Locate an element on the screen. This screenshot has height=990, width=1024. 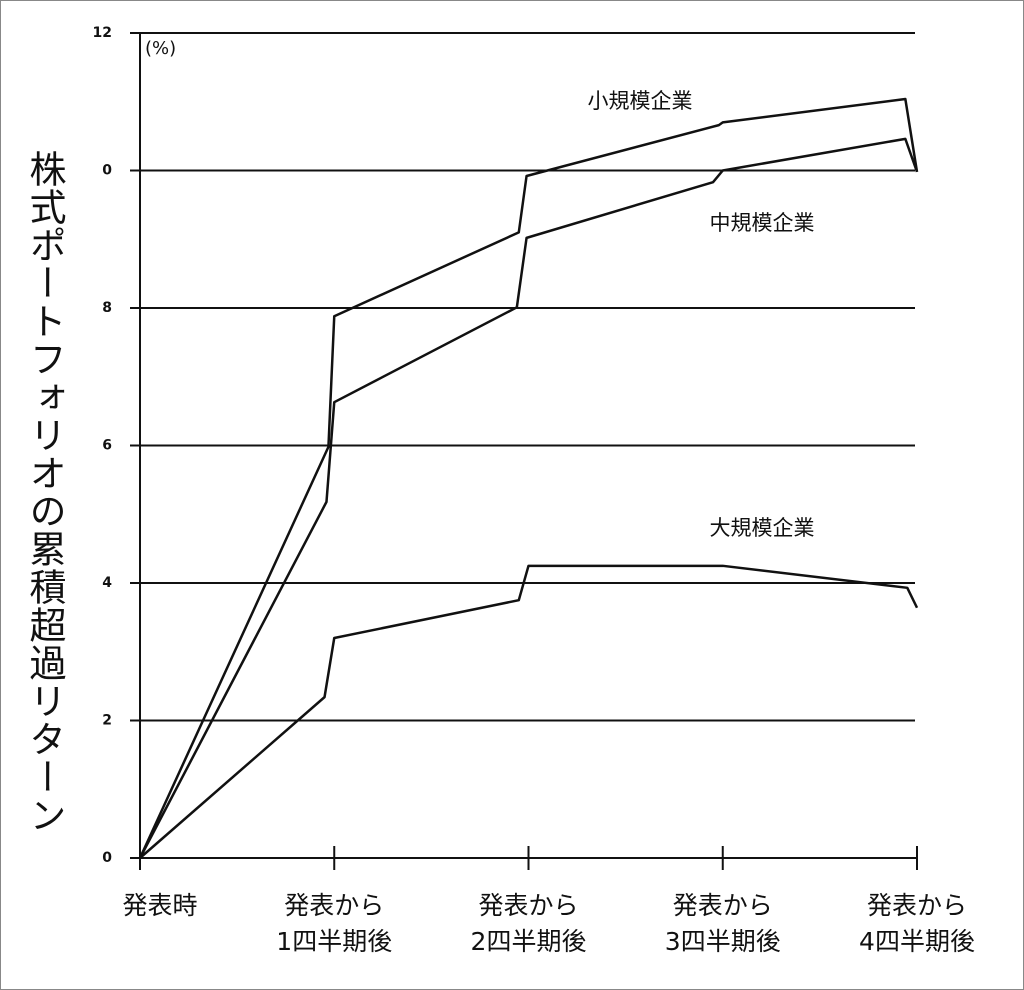
y-tick-label: 12 is located at coordinates (102, 33).